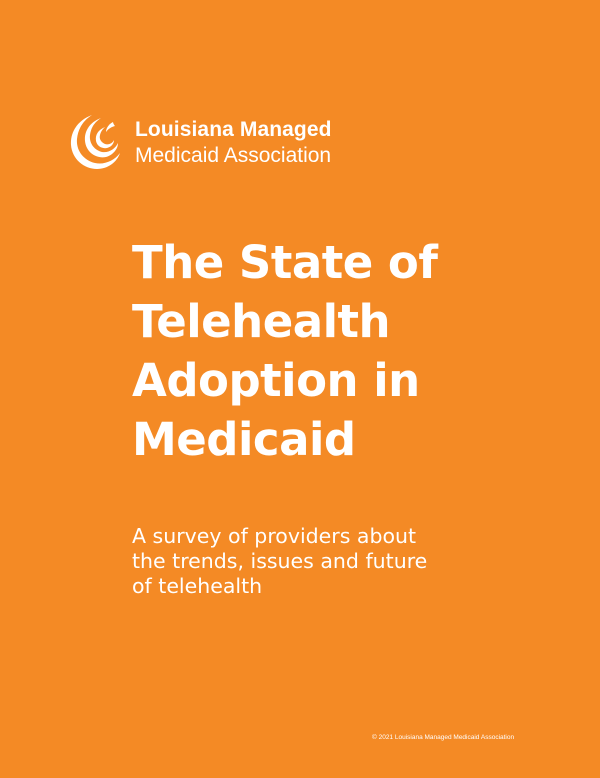 The width and height of the screenshot is (600, 778). What do you see at coordinates (285, 262) in the screenshot?
I see `title-line: The State of` at bounding box center [285, 262].